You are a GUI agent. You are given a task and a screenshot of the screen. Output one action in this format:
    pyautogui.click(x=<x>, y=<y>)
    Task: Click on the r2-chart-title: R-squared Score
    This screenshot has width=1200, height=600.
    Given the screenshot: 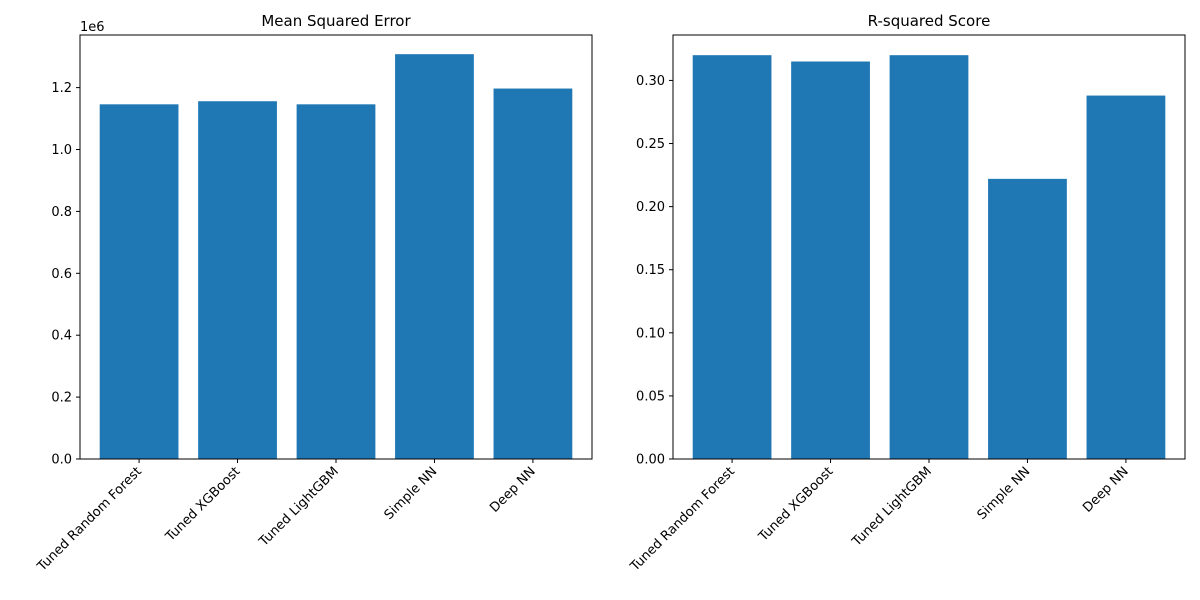 What is the action you would take?
    pyautogui.click(x=929, y=21)
    